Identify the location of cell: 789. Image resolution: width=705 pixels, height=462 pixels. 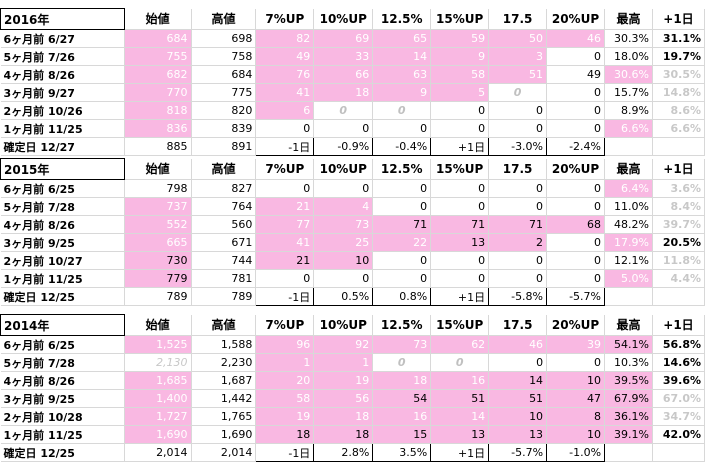
(224, 296).